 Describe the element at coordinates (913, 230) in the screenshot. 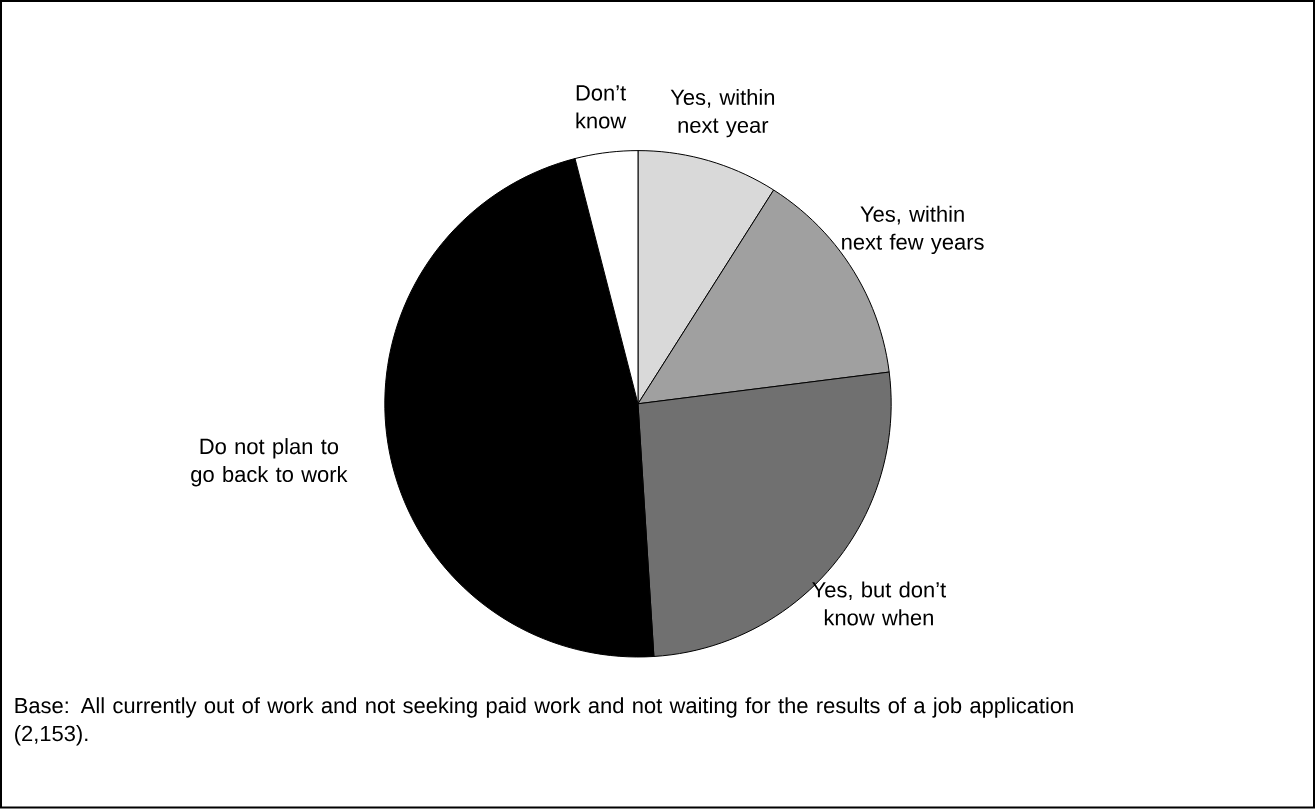

I see `slice-label: Yes, within next few years` at that location.